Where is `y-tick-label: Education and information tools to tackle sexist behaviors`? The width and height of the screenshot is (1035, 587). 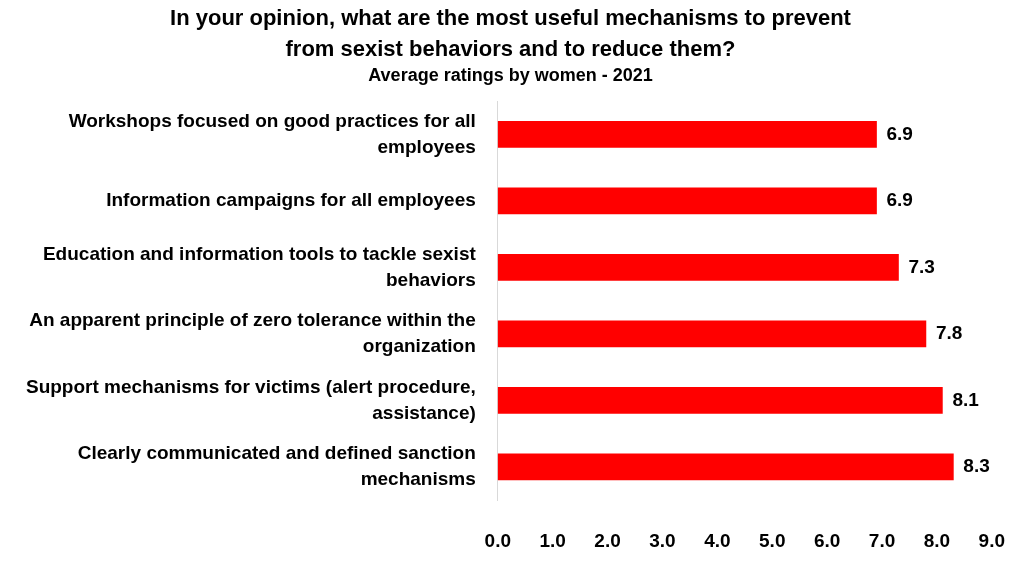
y-tick-label: Education and information tools to tackle sexist behaviors is located at coordinates (259, 266).